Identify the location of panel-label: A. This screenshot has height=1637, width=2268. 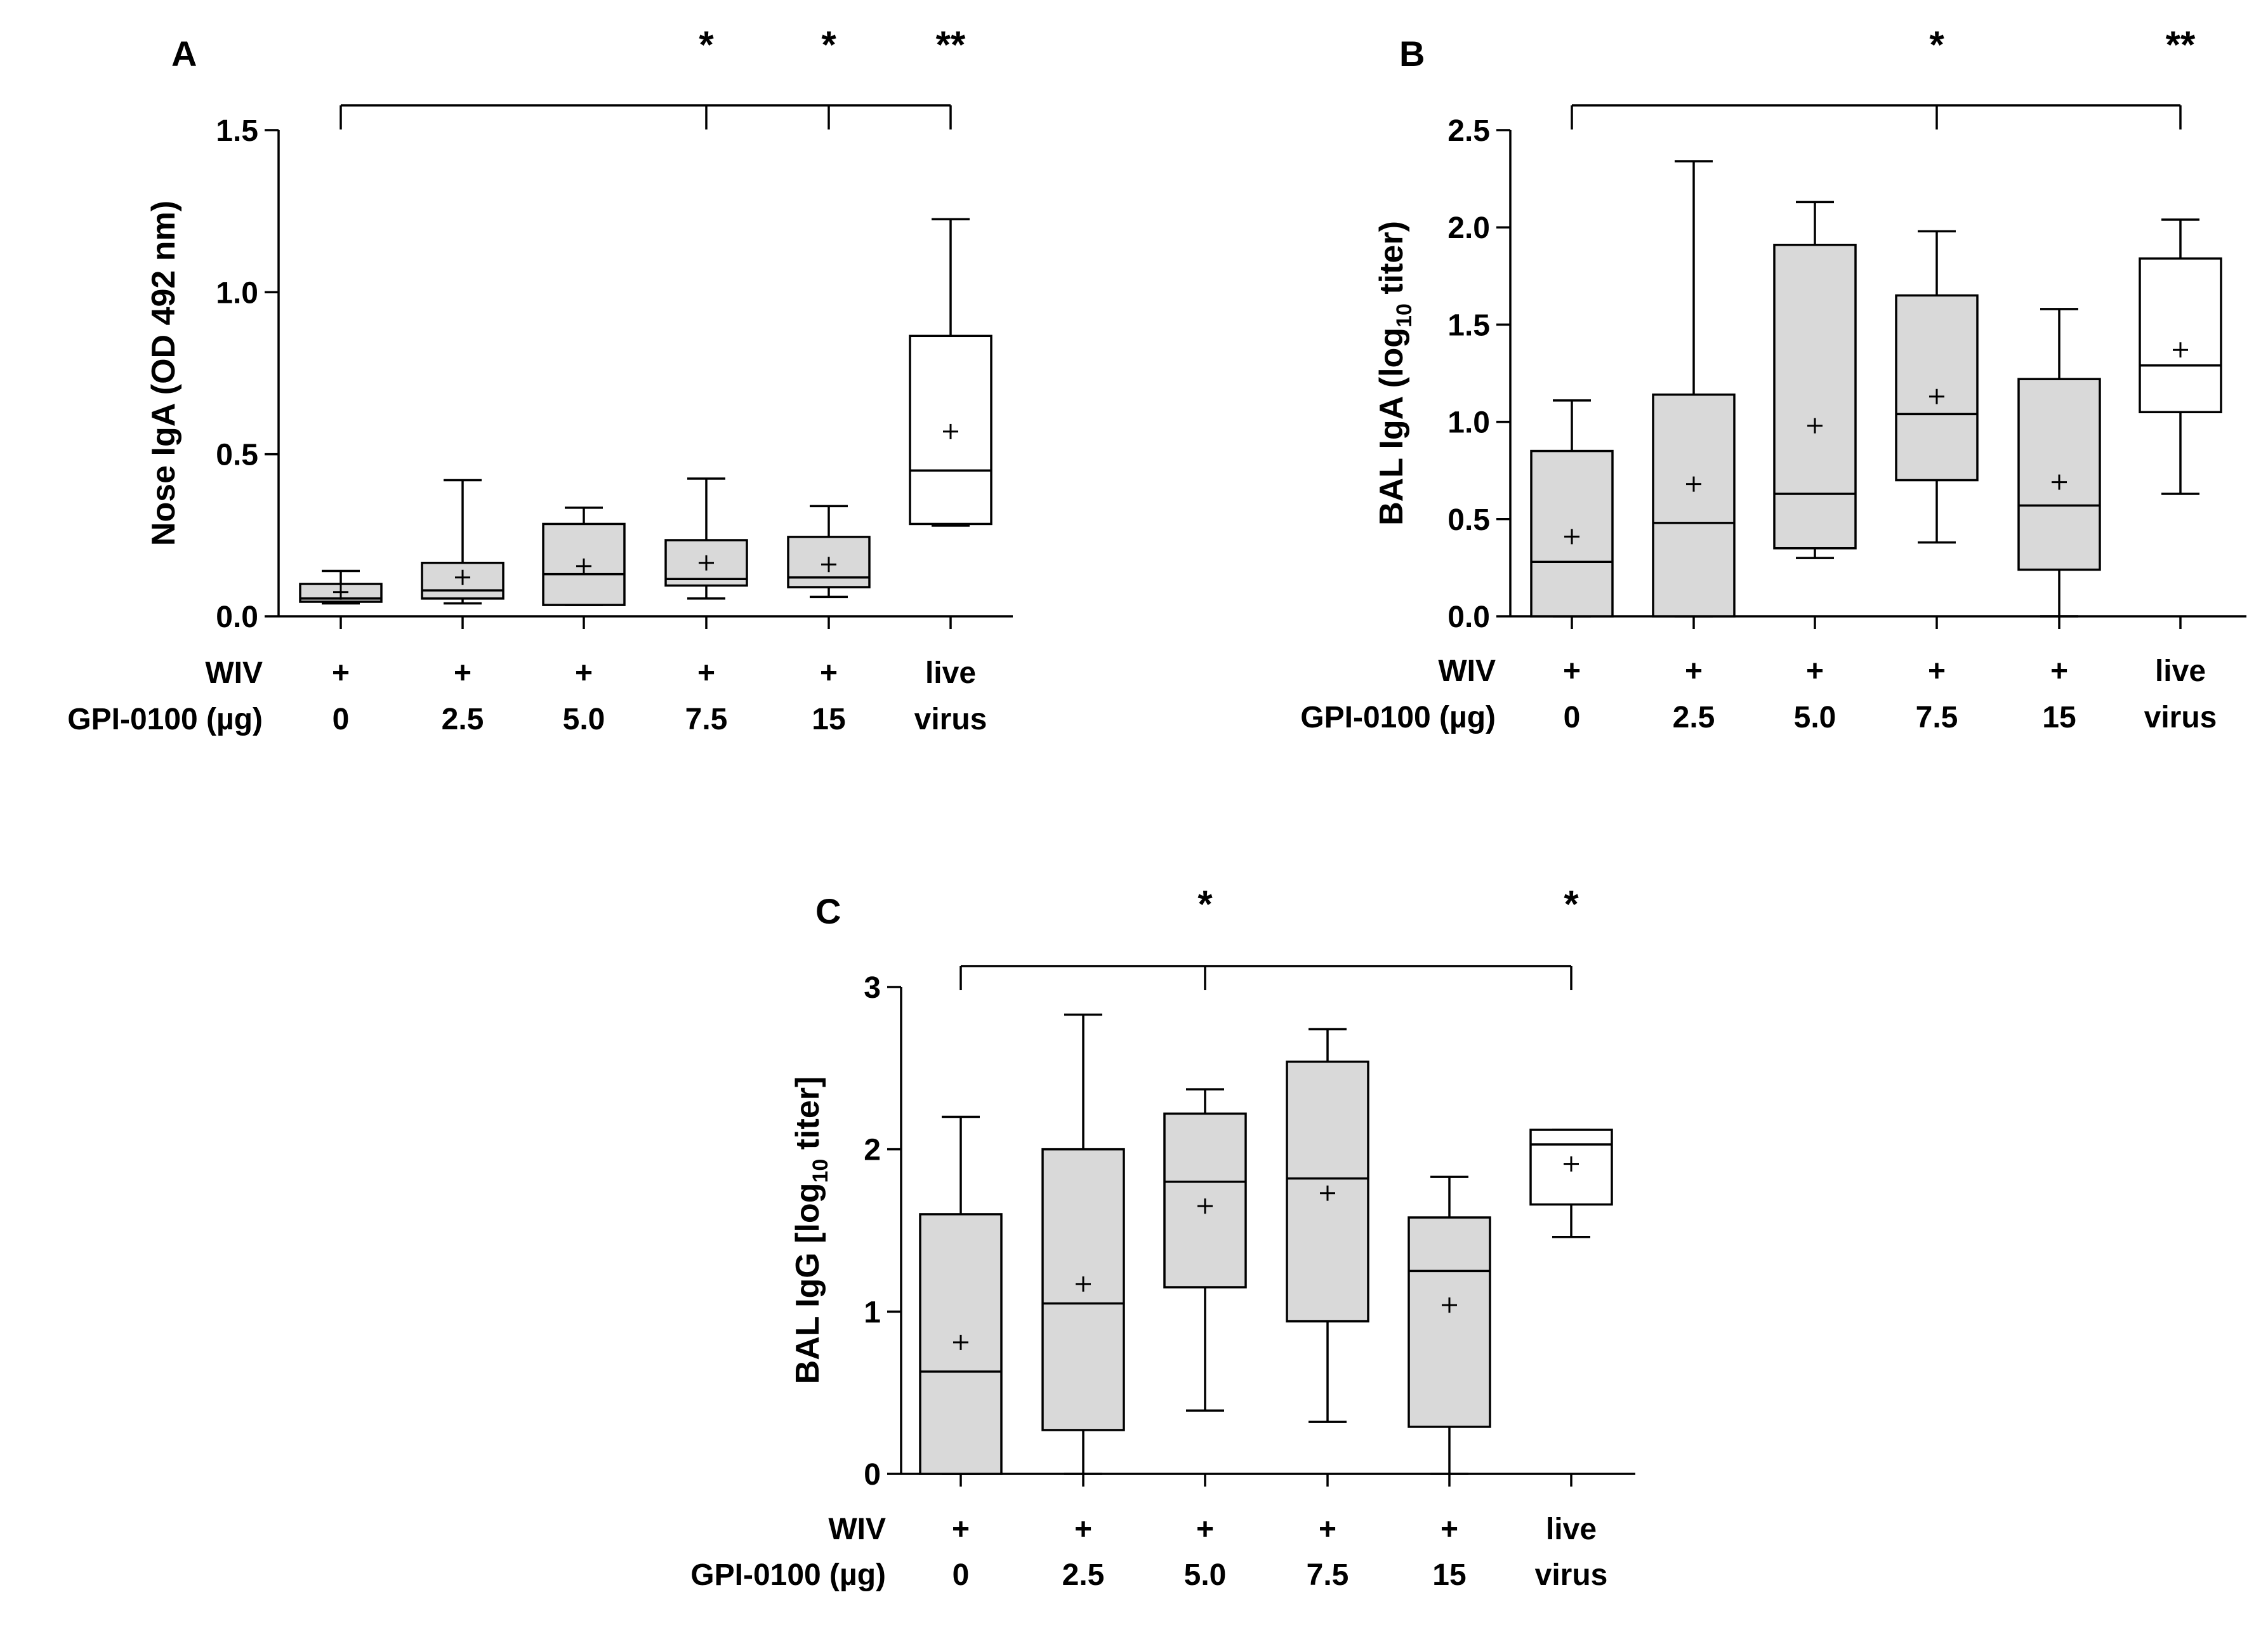
(184, 54).